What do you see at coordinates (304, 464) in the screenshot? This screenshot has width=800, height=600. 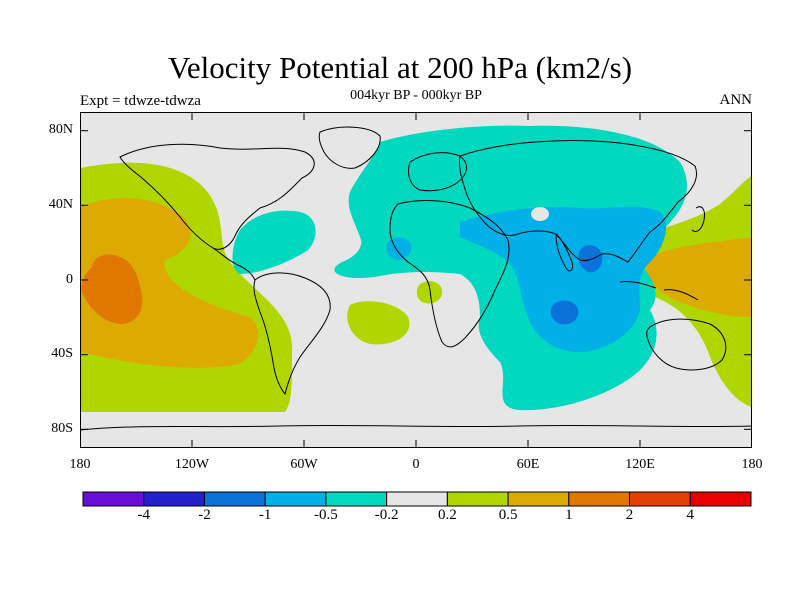 I see `lon-label-60w: 60W` at bounding box center [304, 464].